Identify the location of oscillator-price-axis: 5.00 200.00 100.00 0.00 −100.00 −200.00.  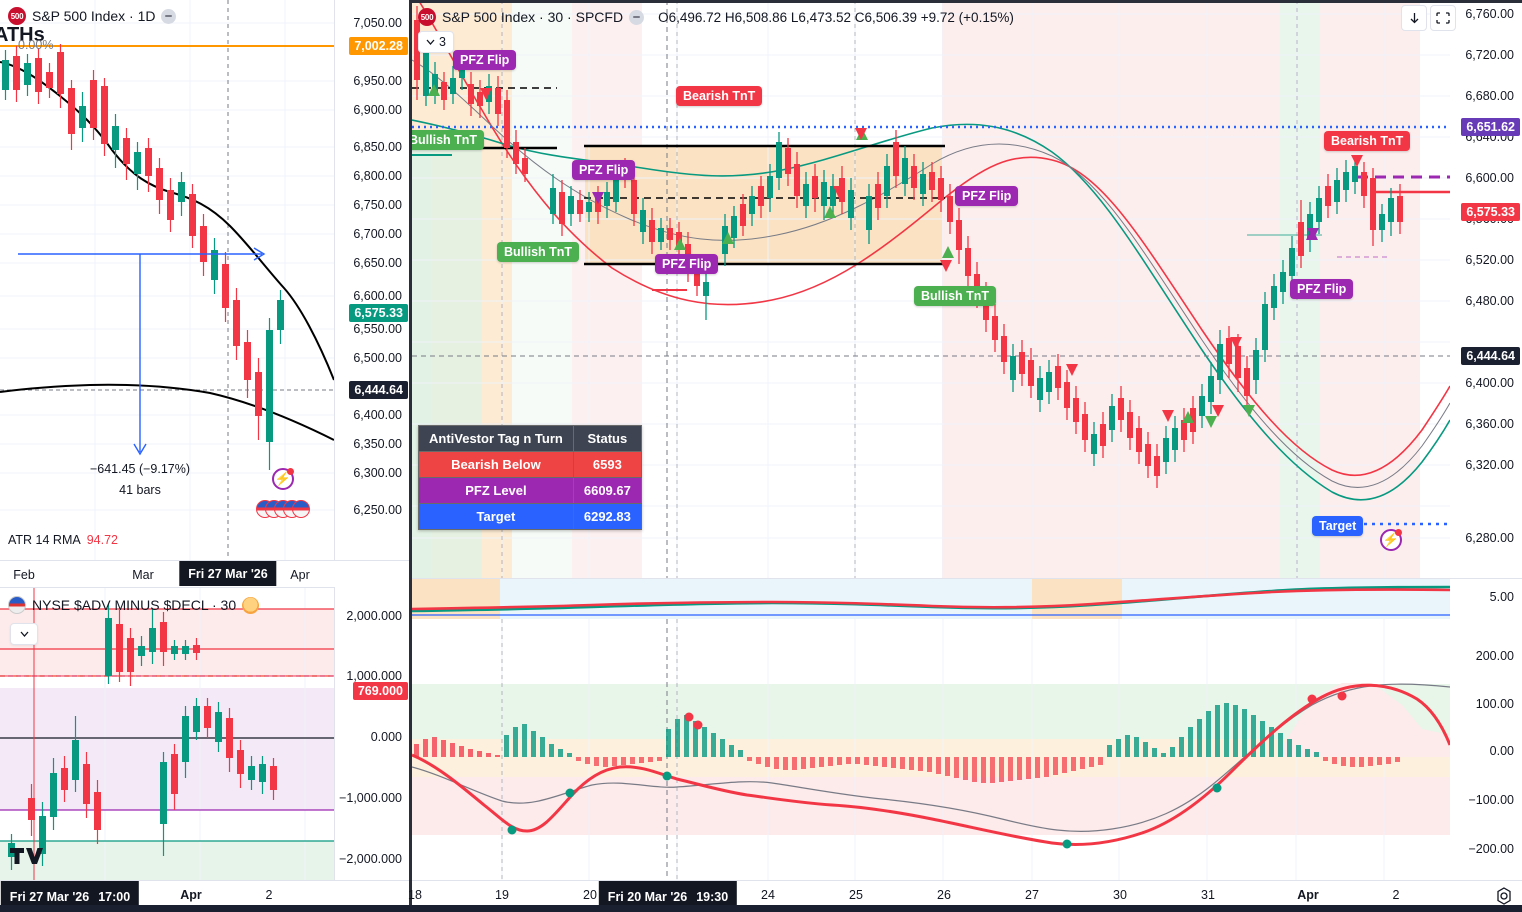
(1486, 729).